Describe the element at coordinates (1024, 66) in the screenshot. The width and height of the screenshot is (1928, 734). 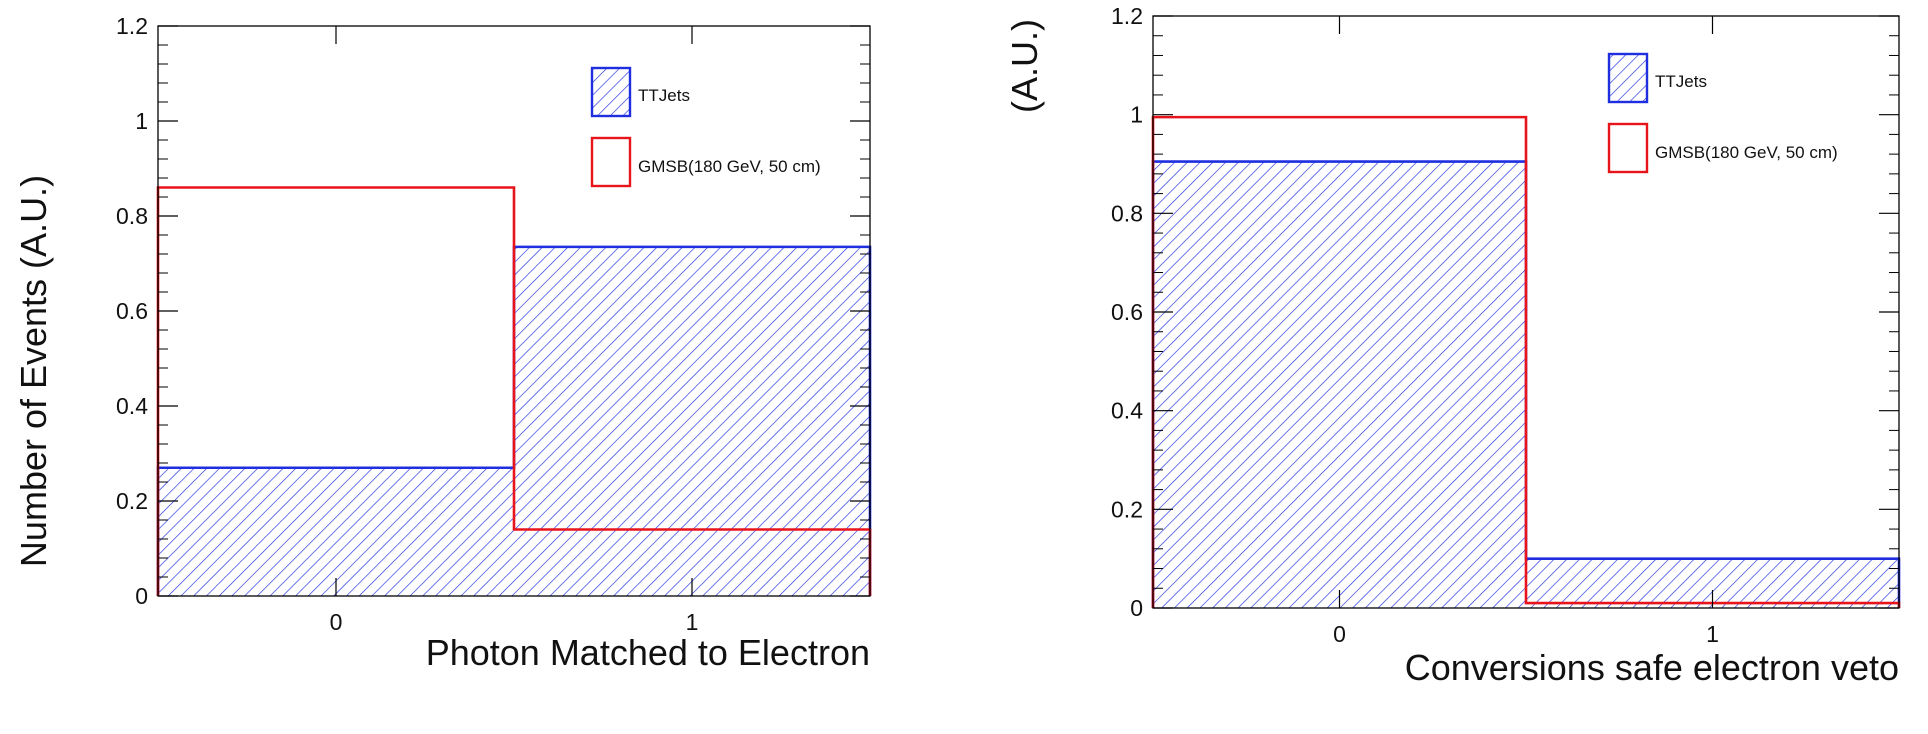
I see `y-axis-title: (A.U.)` at that location.